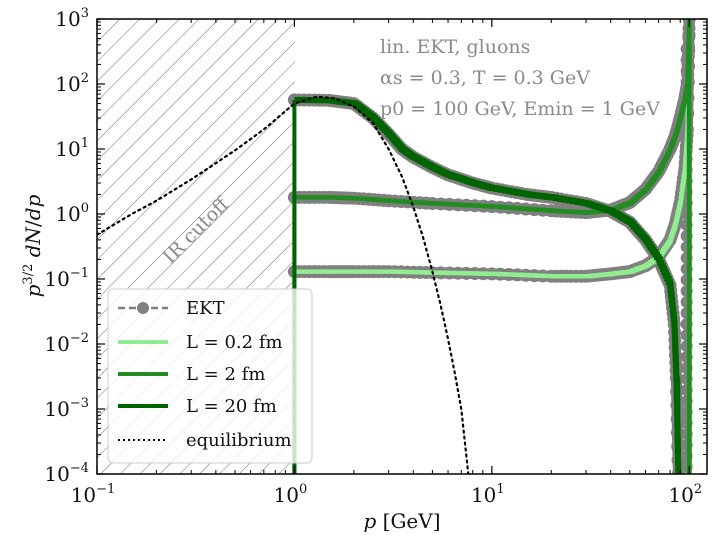 This screenshot has width=720, height=545. Describe the element at coordinates (66, 473) in the screenshot. I see `y-tick-label: 10⁻⁴` at that location.